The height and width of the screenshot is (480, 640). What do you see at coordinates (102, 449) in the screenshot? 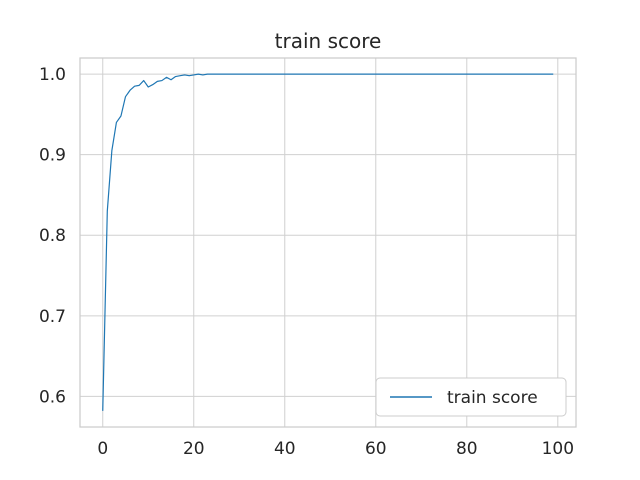
I see `x-tick-label: 0` at bounding box center [102, 449].